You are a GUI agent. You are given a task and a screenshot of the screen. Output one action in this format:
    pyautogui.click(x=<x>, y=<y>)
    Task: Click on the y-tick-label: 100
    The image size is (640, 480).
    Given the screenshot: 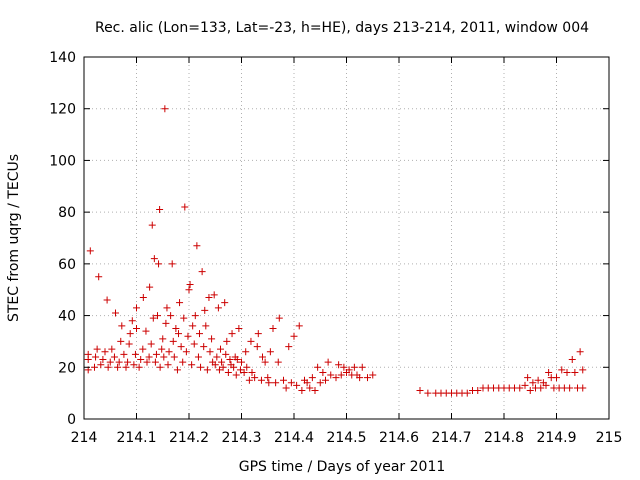 What is the action you would take?
    pyautogui.click(x=62, y=161)
    